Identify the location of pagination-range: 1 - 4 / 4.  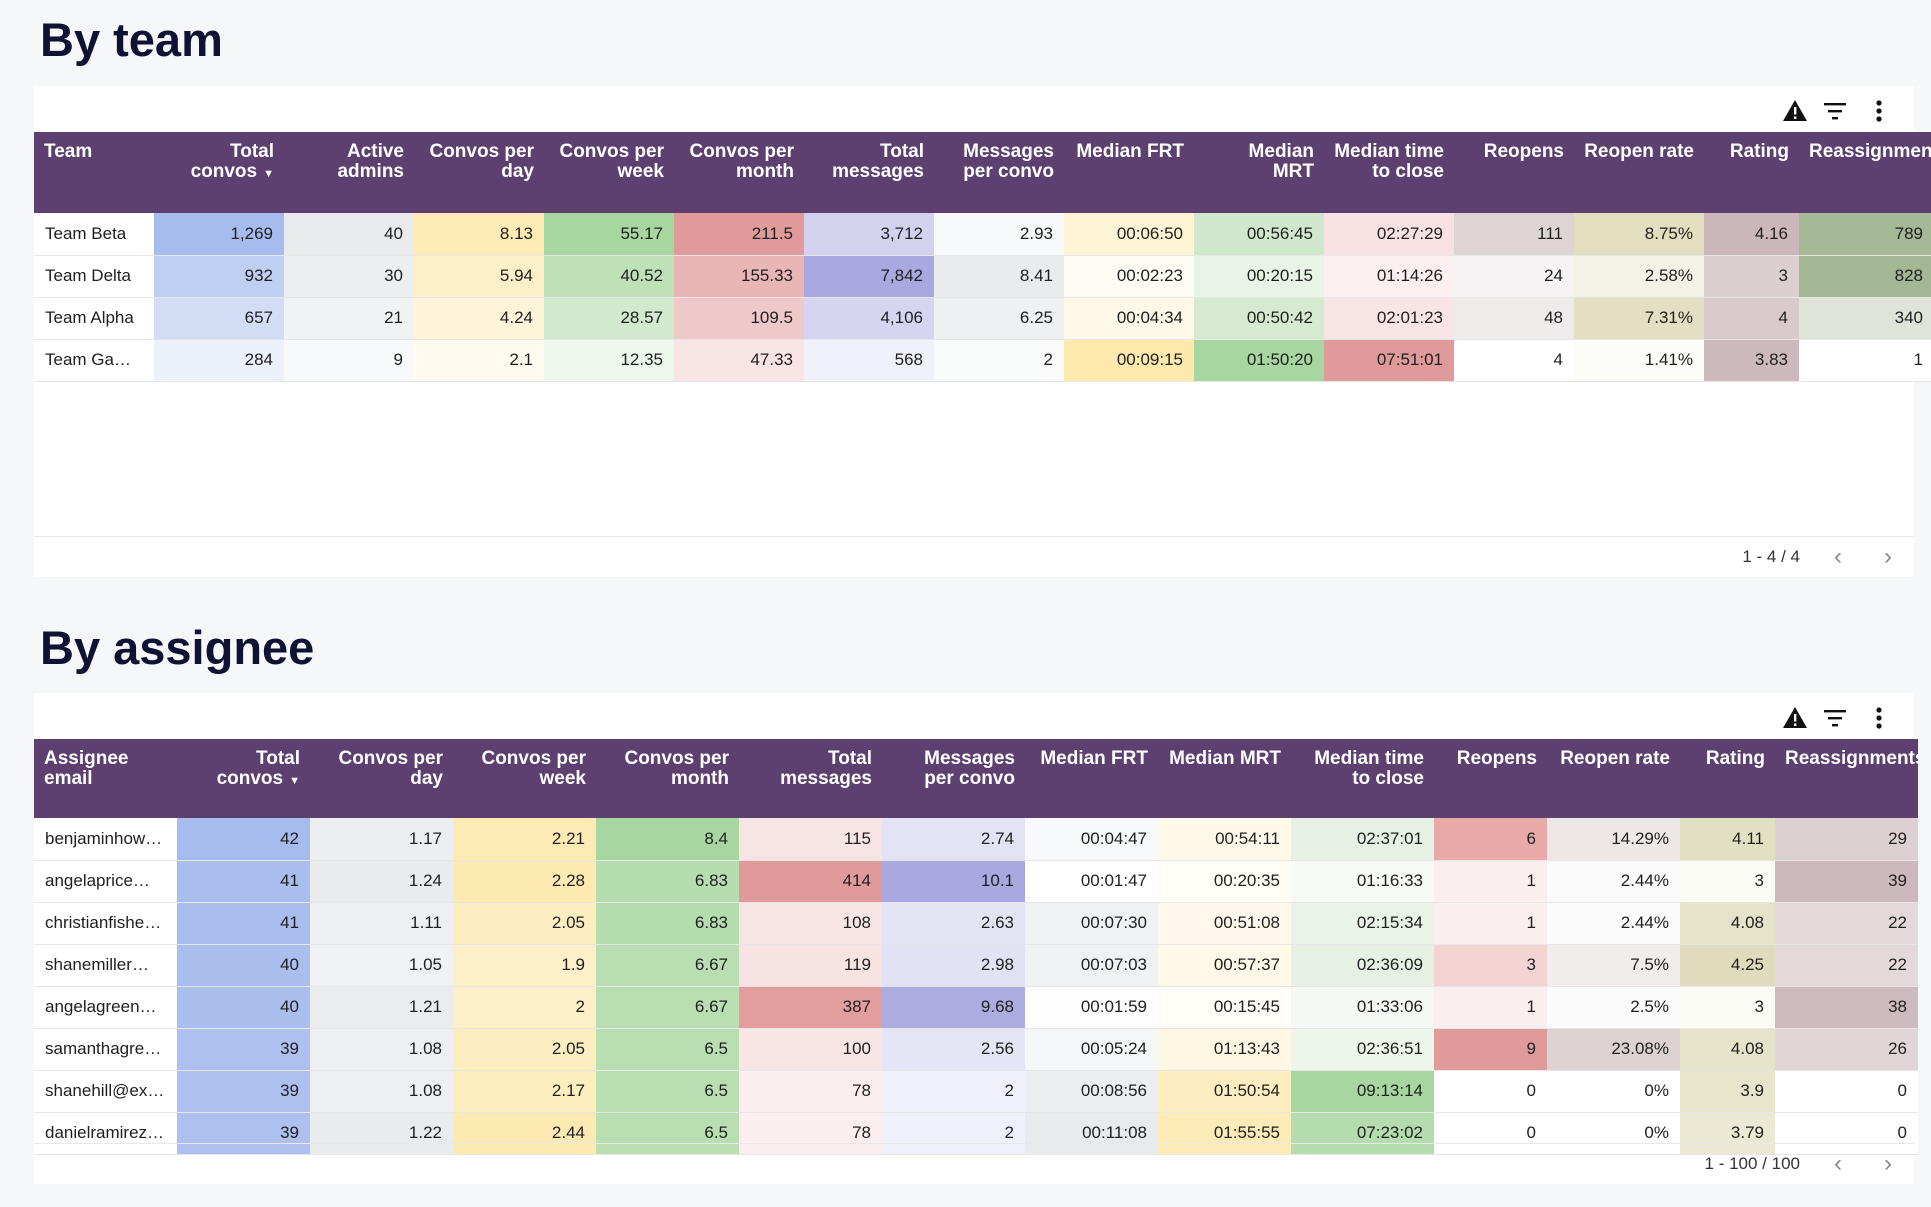
(1771, 556).